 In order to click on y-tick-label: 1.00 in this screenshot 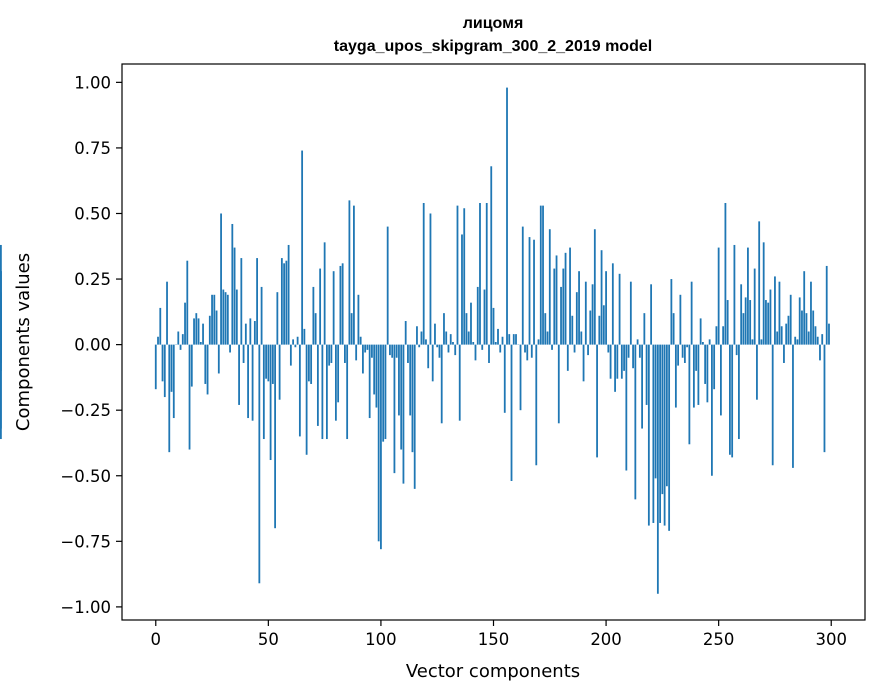, I will do `click(92, 82)`.